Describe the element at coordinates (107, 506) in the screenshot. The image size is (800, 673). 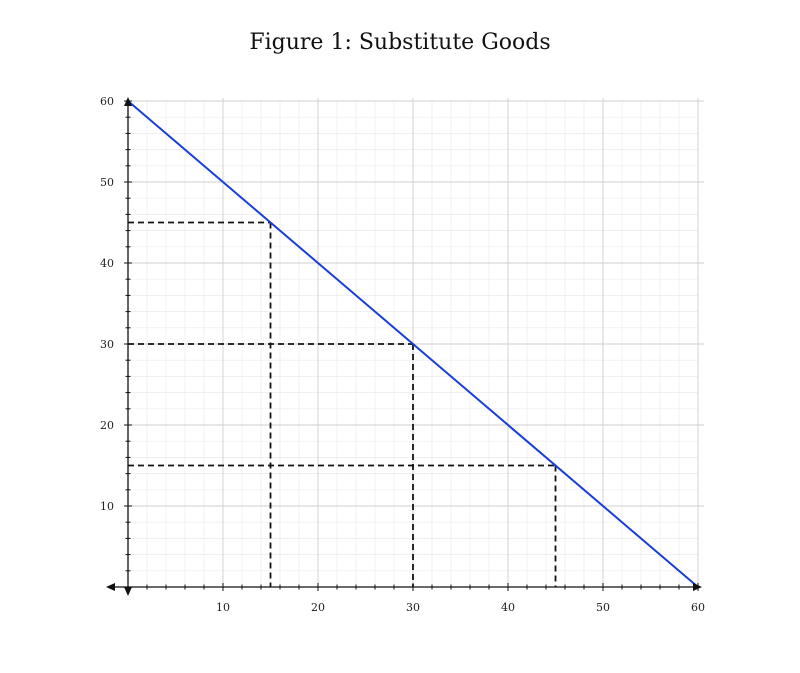
I see `y-tick-label: 10` at that location.